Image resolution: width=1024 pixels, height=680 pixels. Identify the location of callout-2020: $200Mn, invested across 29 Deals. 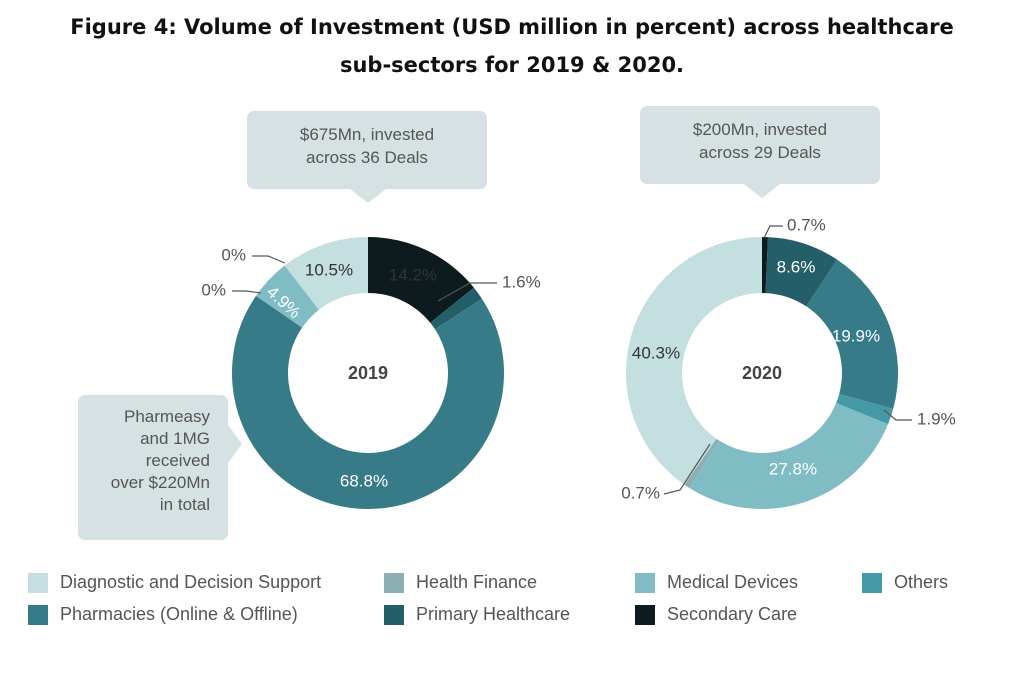
(760, 152).